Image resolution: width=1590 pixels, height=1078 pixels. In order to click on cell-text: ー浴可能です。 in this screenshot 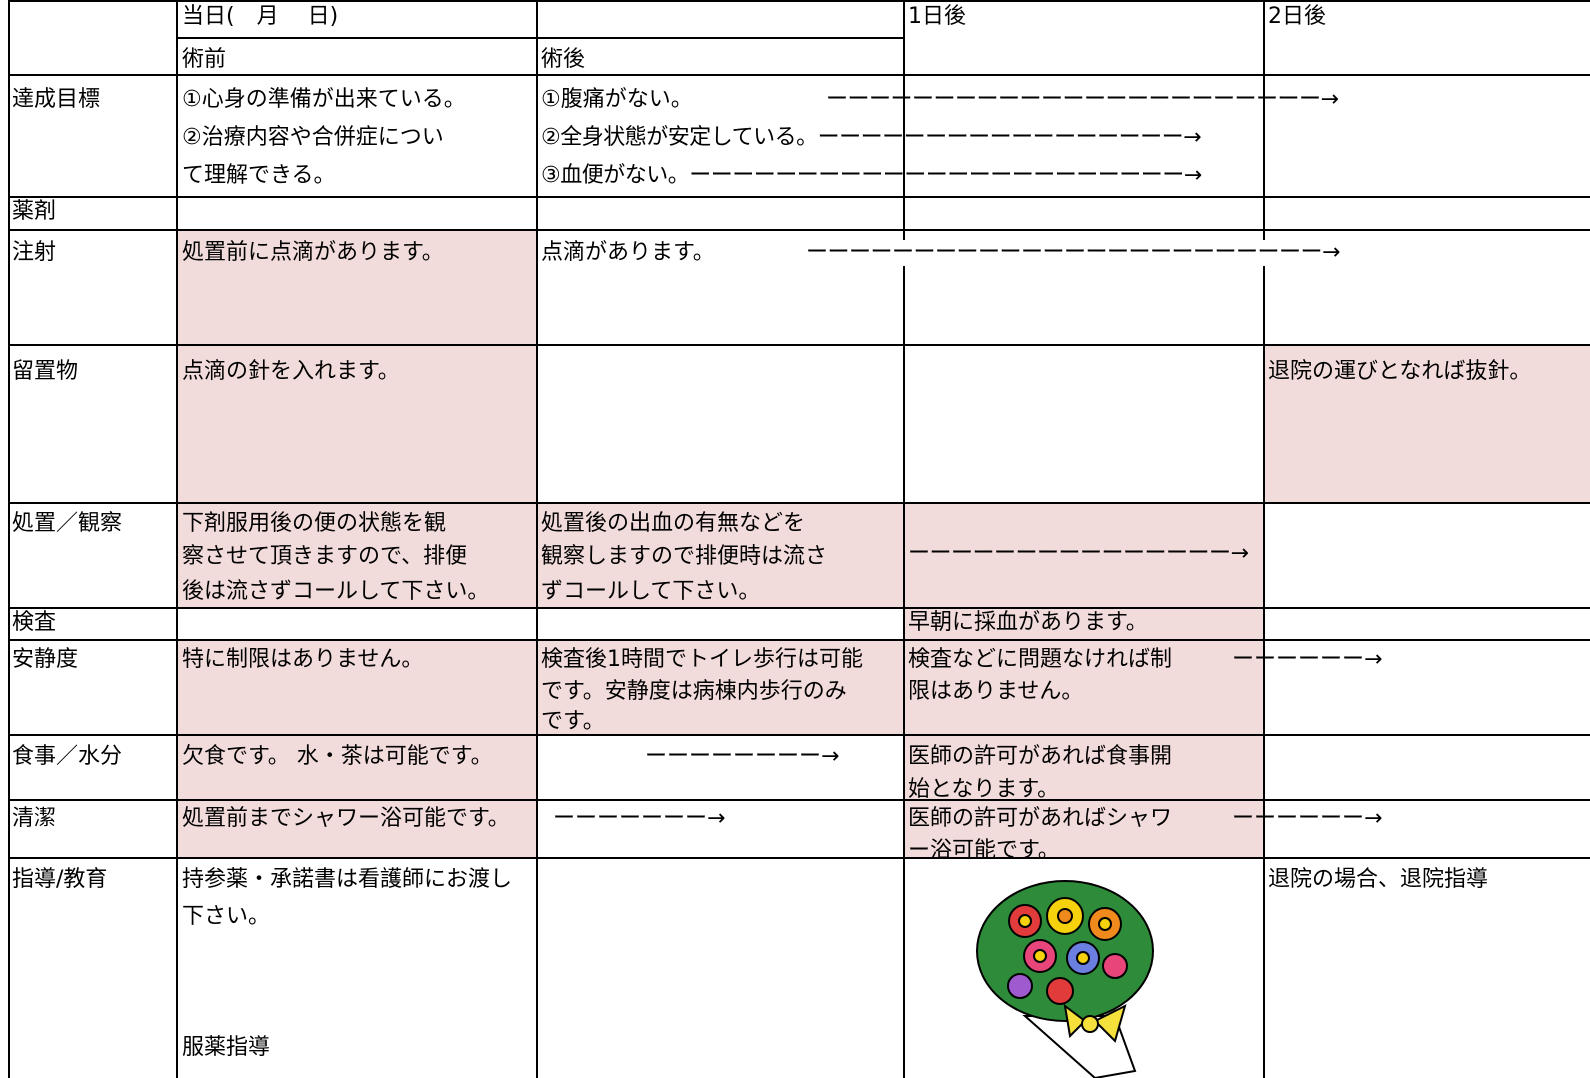, I will do `click(984, 850)`.